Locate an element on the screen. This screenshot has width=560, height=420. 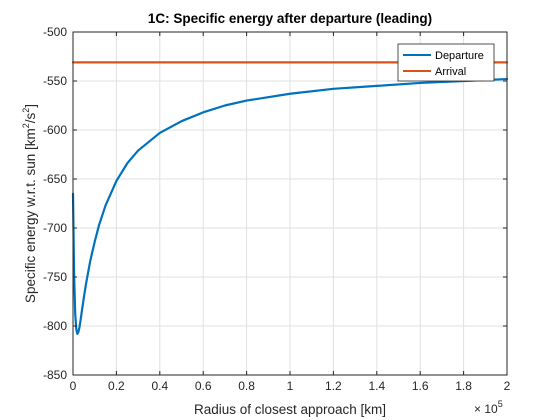
y-tick-label: -700 is located at coordinates (55, 228).